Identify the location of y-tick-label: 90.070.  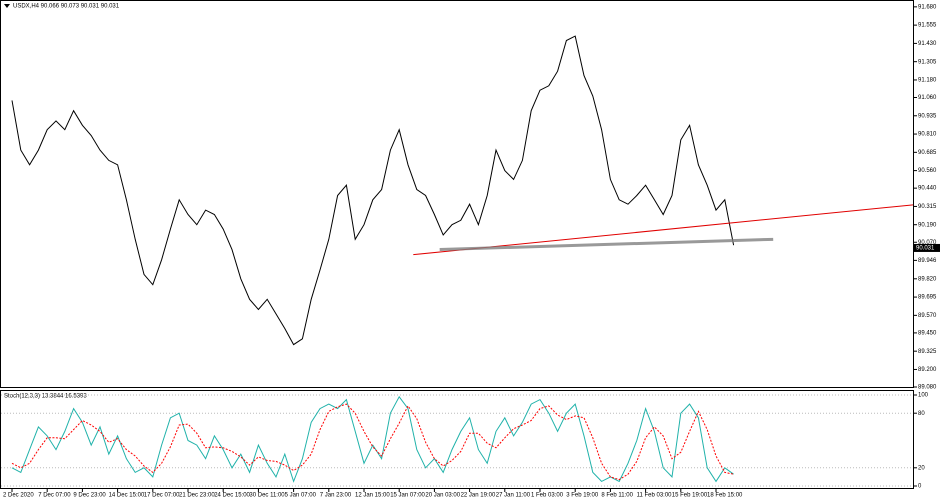
(927, 243).